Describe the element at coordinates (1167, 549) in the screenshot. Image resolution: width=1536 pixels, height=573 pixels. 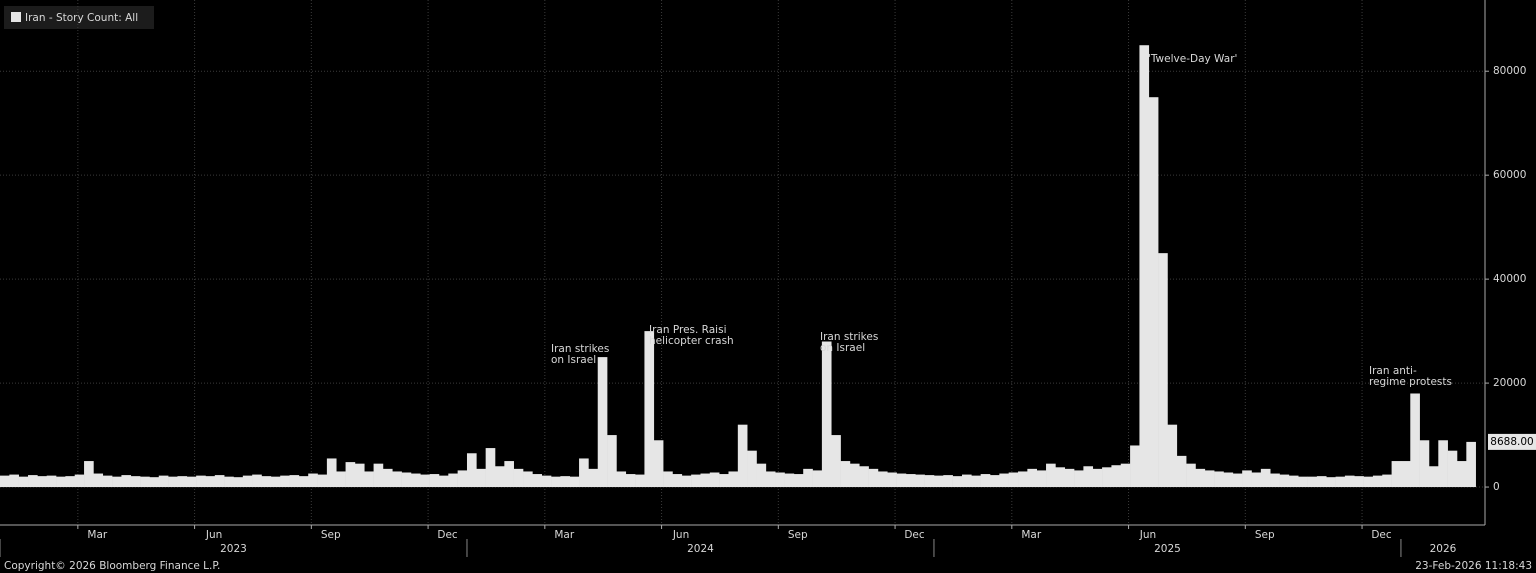
I see `year-label: 2025` at that location.